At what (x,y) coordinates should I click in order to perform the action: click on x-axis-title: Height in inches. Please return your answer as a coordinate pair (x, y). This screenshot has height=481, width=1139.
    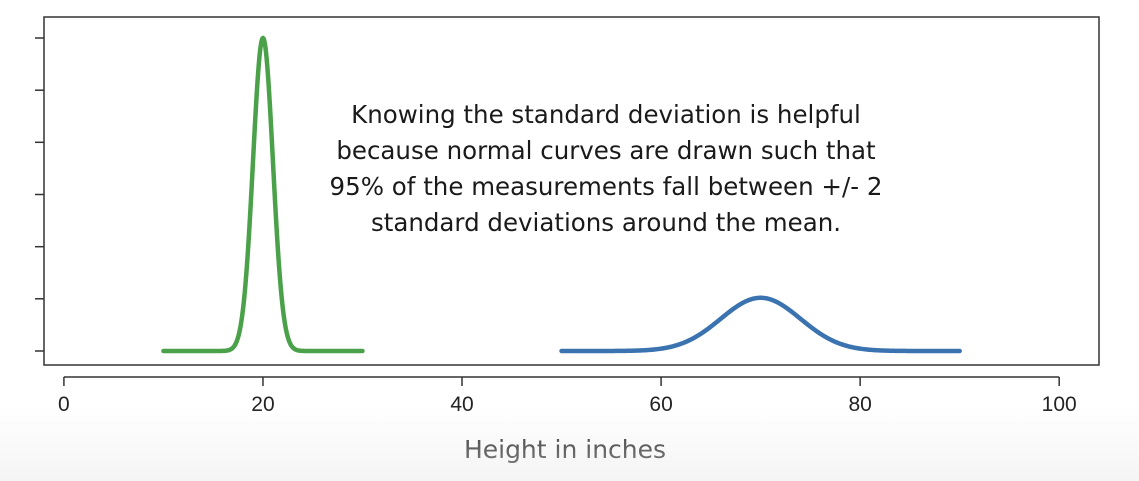
    Looking at the image, I should click on (565, 449).